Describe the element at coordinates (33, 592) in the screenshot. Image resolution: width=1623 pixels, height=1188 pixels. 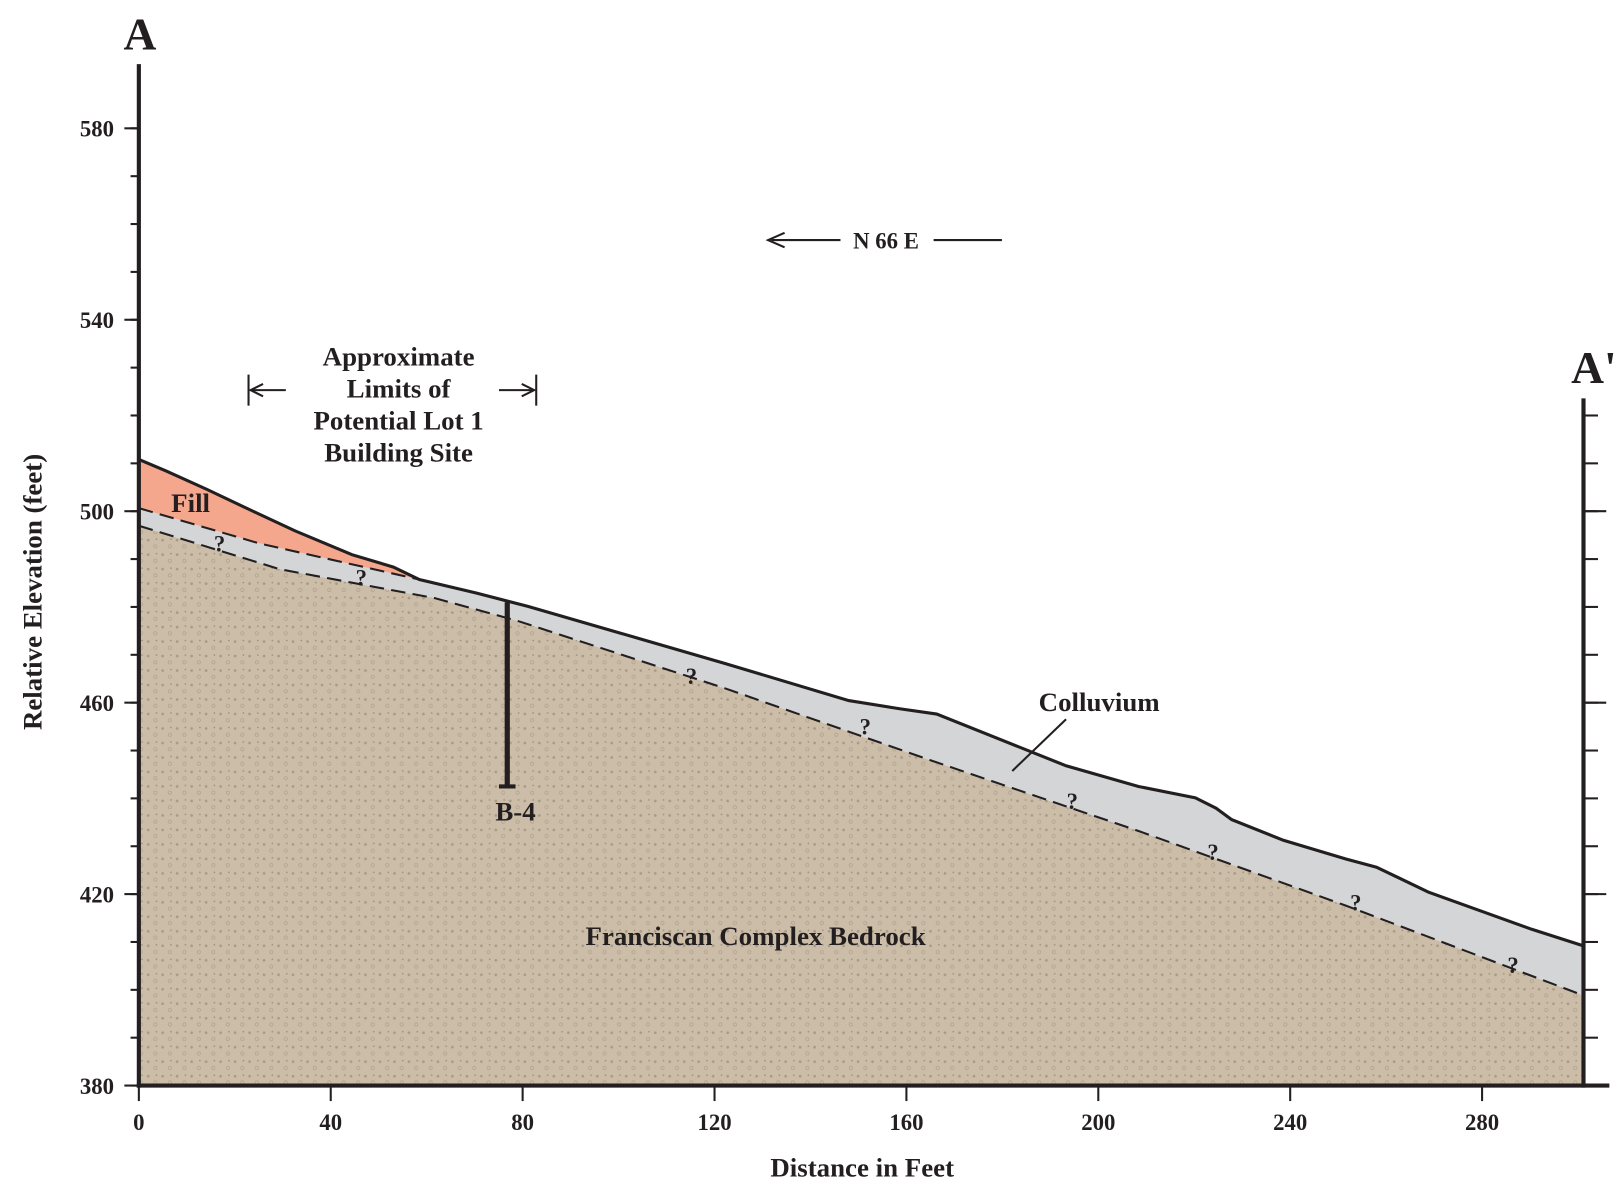
I see `y-axis-title: Relative Elevation (feet)` at that location.